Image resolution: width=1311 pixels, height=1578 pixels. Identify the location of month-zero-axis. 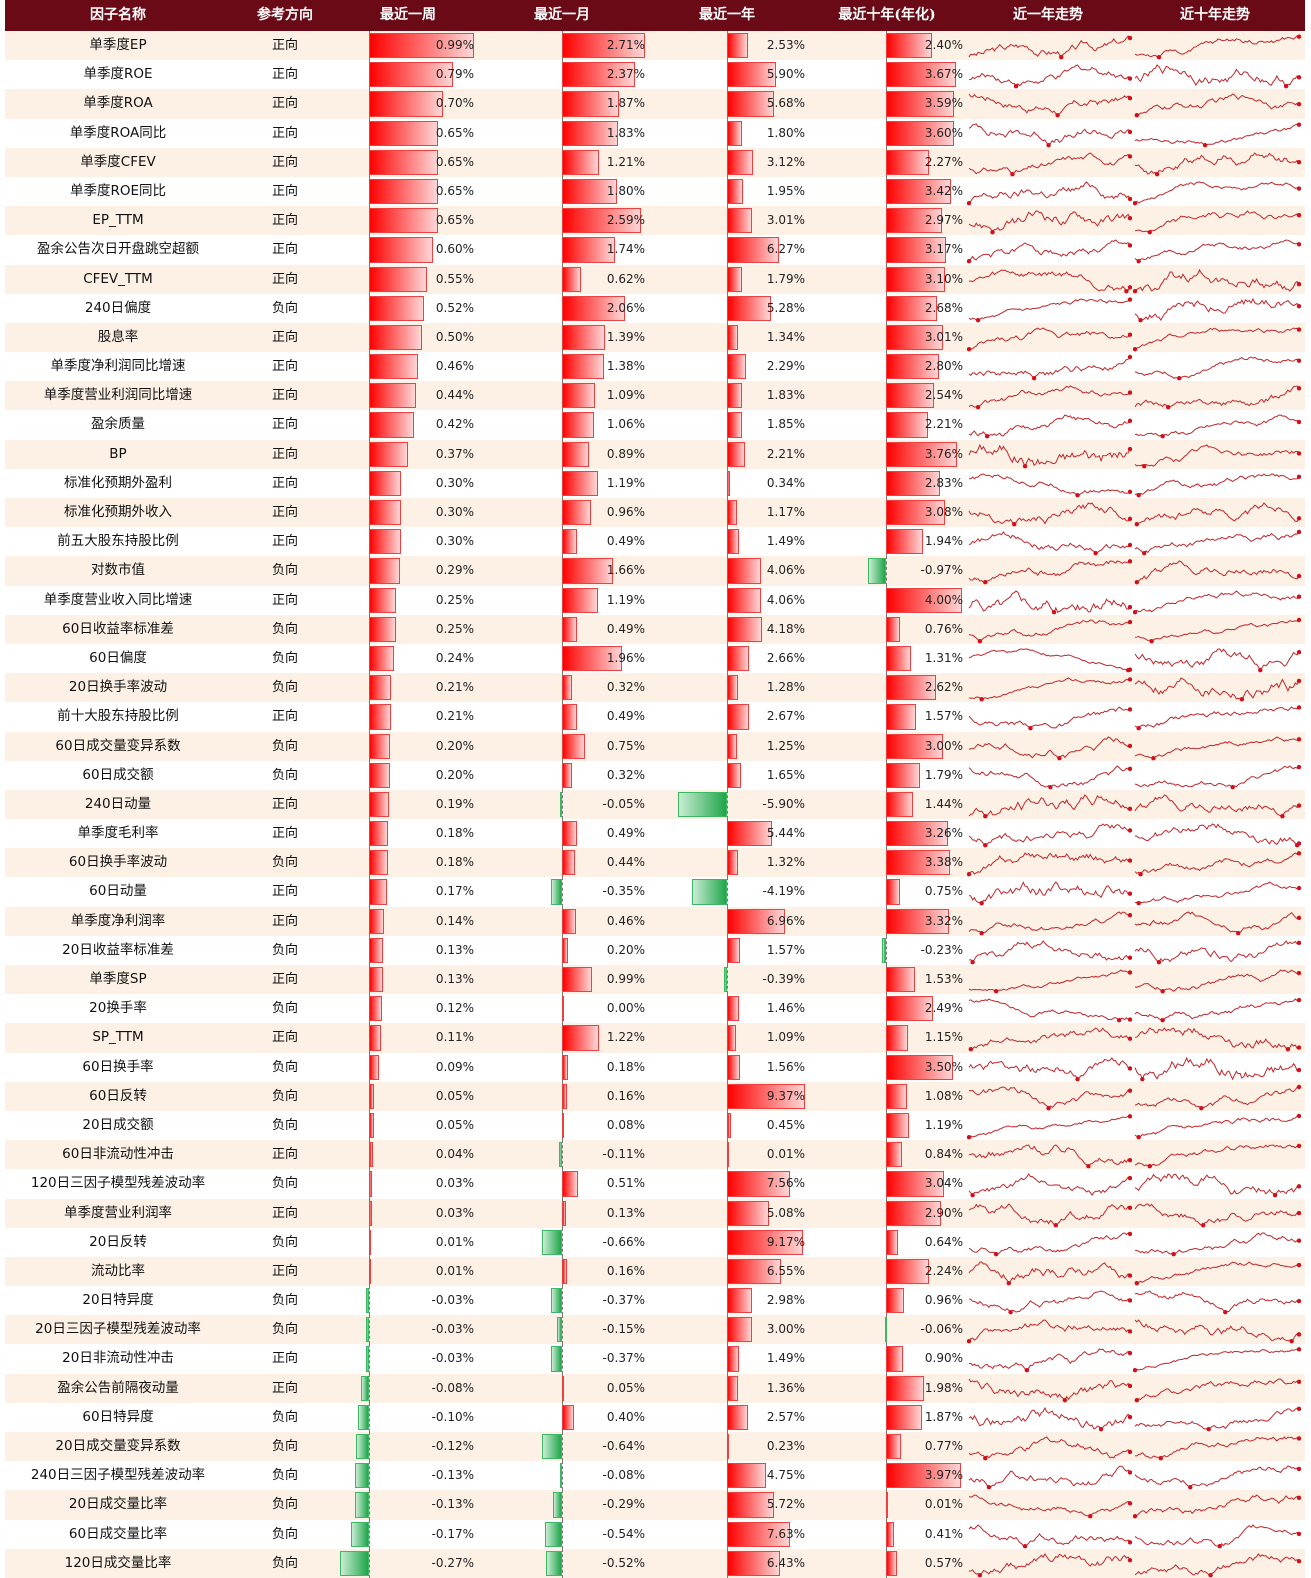
(562, 1155).